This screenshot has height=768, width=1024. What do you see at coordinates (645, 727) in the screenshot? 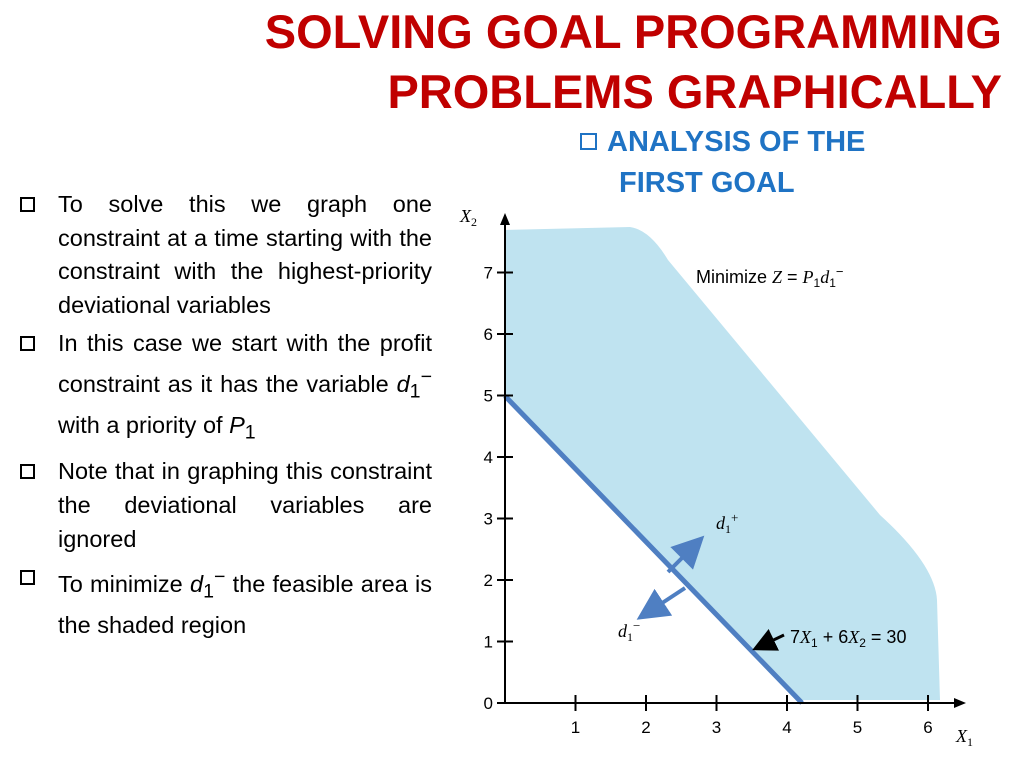
I see `x-tick-label: 2` at bounding box center [645, 727].